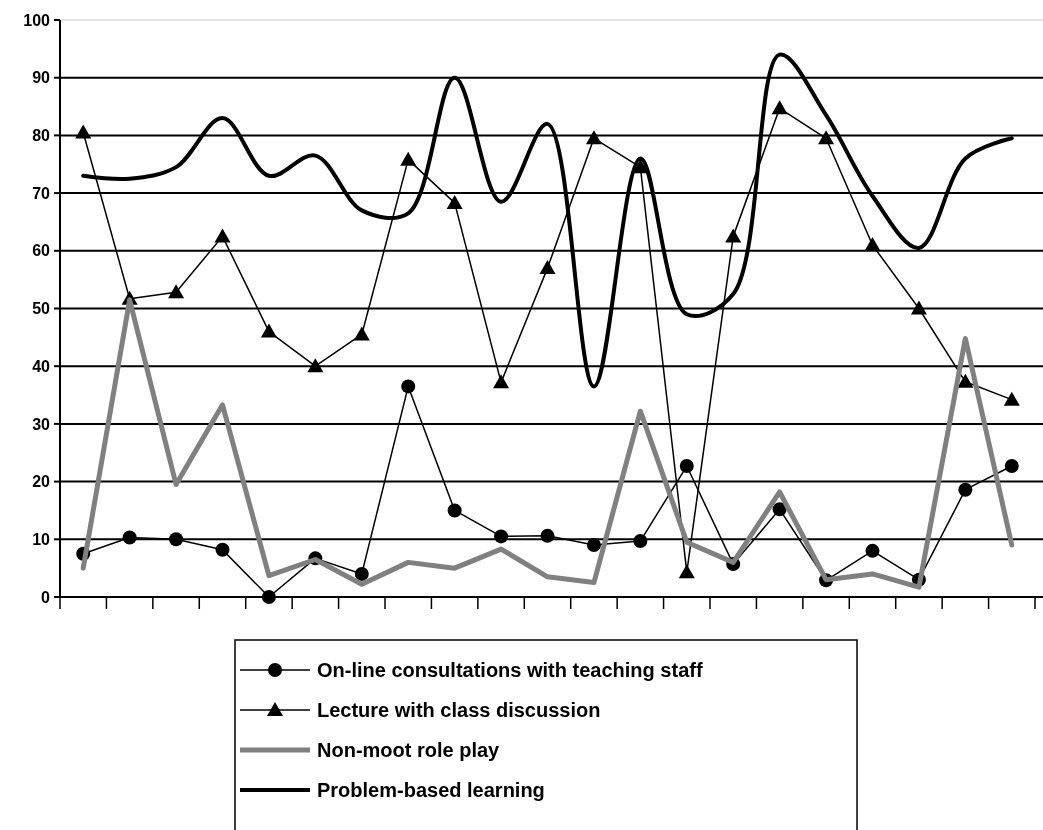 Image resolution: width=1043 pixels, height=830 pixels. Describe the element at coordinates (46, 597) in the screenshot. I see `y-tick-label: 0` at that location.